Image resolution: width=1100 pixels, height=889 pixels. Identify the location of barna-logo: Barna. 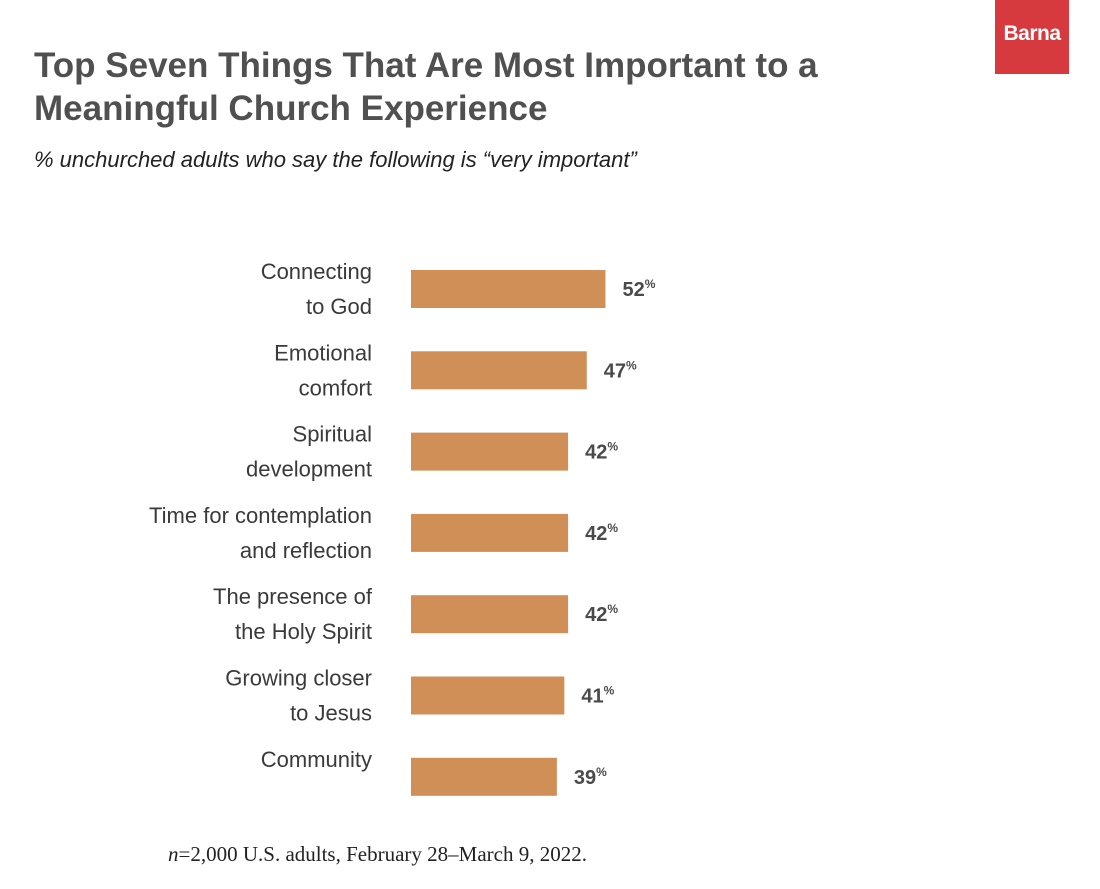
(1032, 37).